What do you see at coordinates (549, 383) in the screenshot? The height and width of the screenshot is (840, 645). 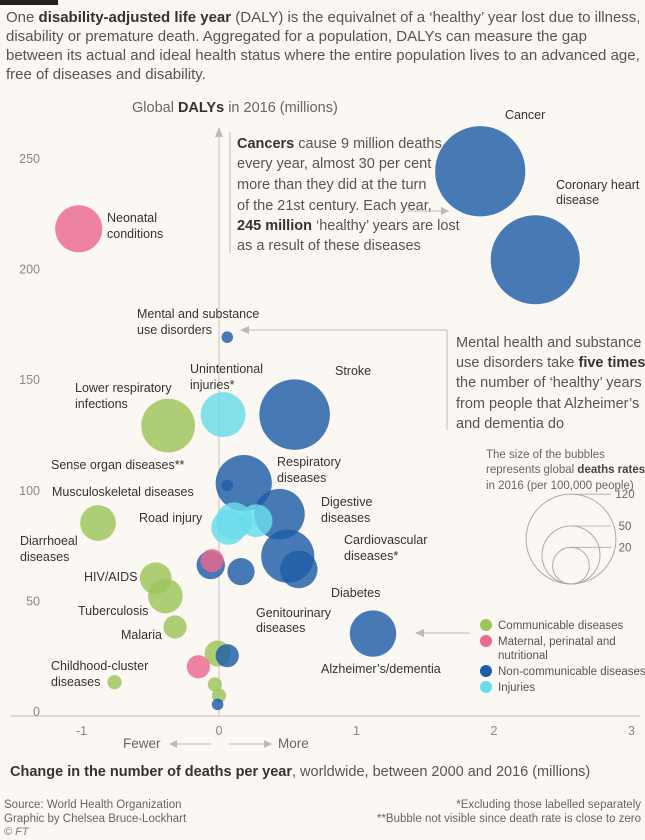 I see `svg-text: the number of ‘healthy’ years` at bounding box center [549, 383].